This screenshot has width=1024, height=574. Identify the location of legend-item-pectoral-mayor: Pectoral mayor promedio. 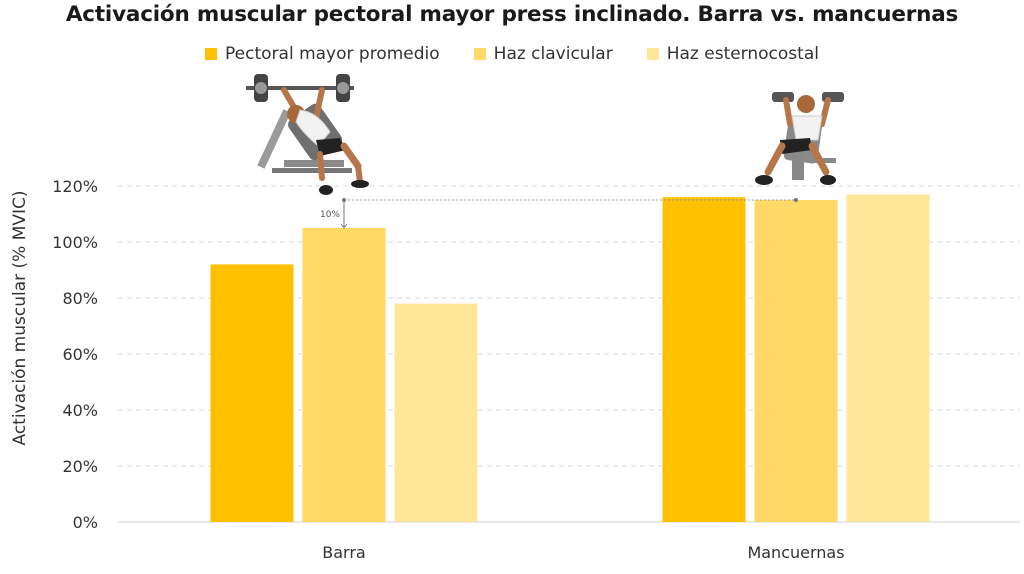
(322, 54).